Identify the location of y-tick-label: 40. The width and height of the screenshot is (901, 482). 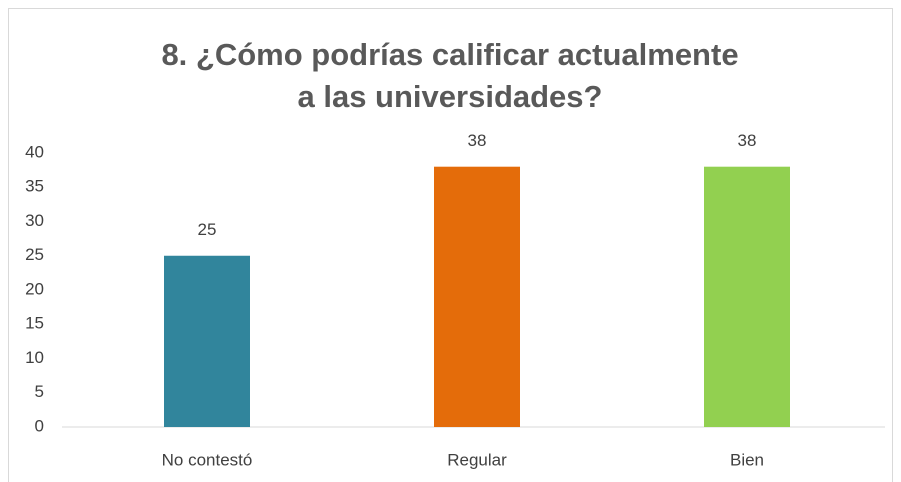
(34, 151).